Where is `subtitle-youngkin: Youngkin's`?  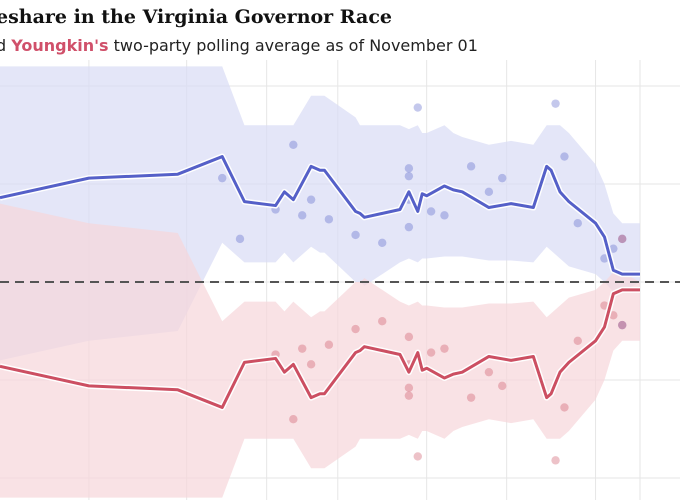 subtitle-youngkin: Youngkin's is located at coordinates (60, 45).